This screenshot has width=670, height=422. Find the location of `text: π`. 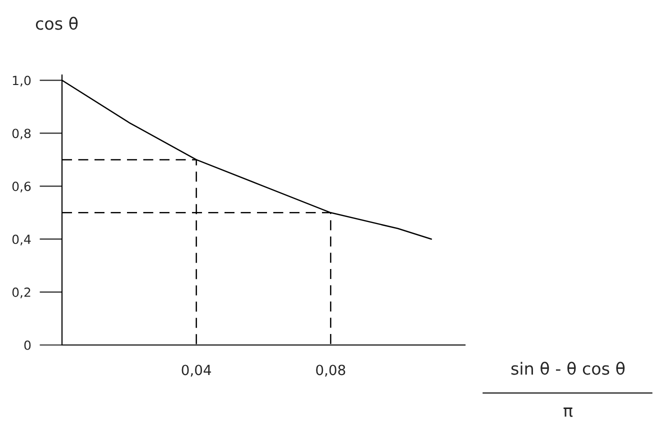

text: π is located at coordinates (568, 412).